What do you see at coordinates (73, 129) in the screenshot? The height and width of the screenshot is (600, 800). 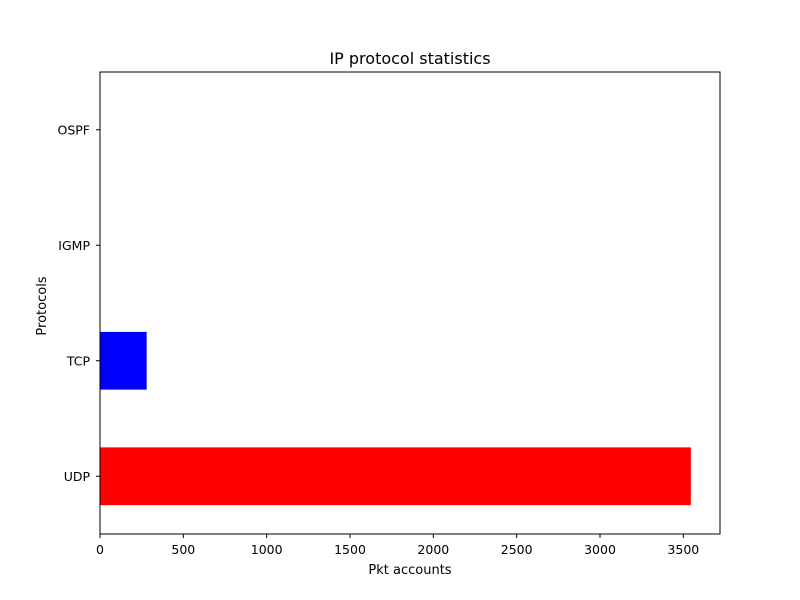 I see `y-tick-label-ospf: OSPF` at bounding box center [73, 129].